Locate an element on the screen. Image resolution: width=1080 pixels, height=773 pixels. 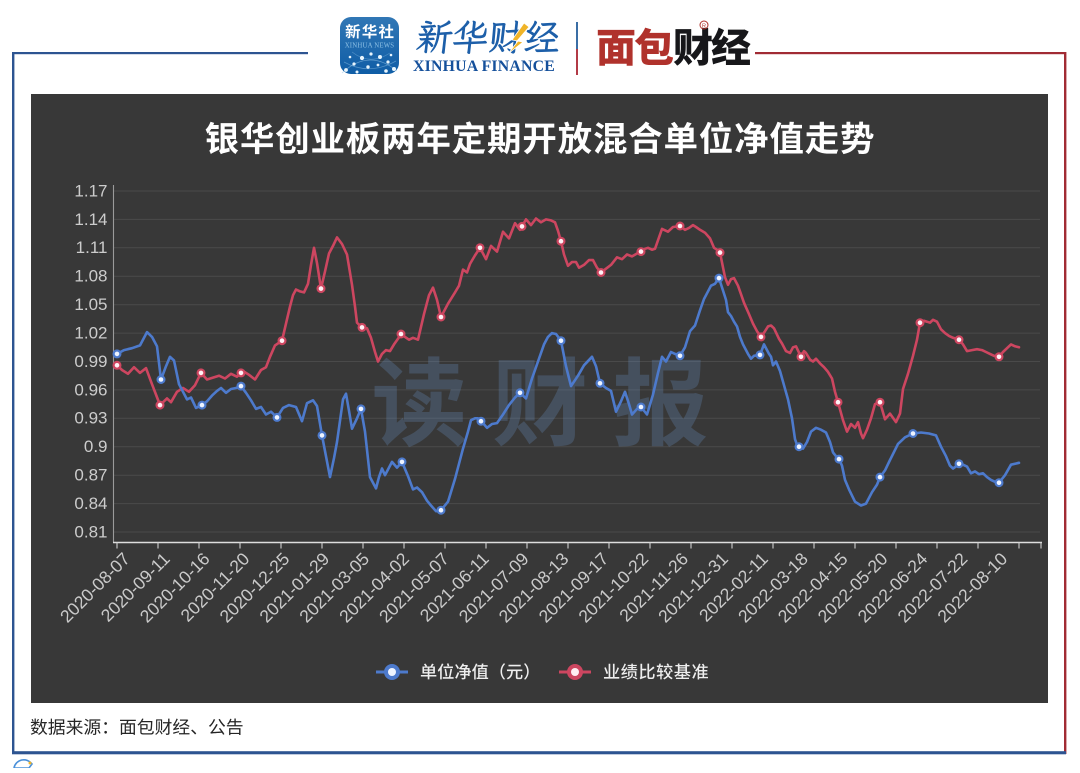
svg-text: R is located at coordinates (704, 26).